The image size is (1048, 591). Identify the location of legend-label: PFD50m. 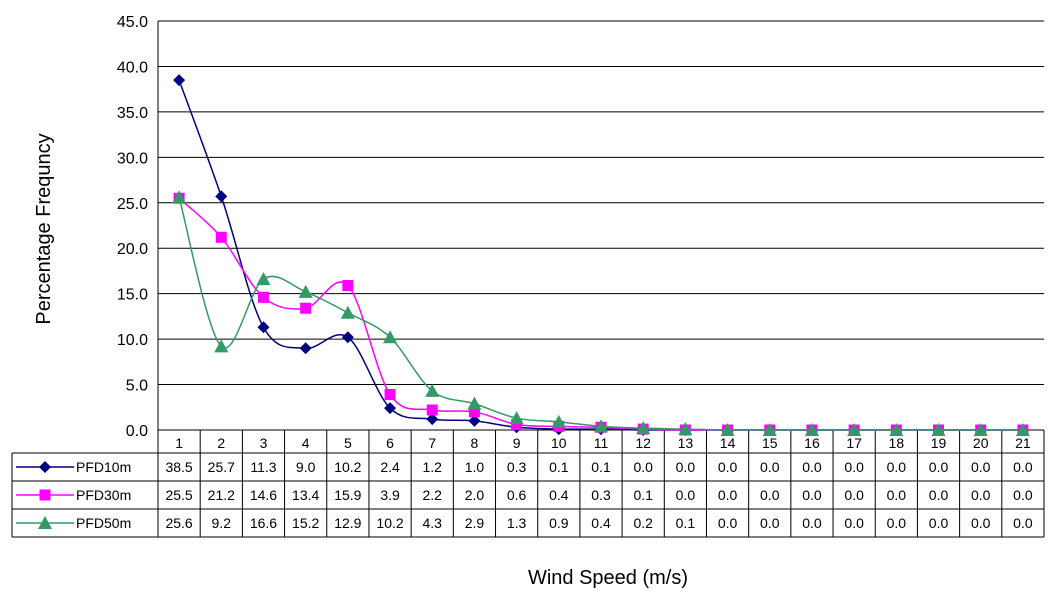
(103, 523).